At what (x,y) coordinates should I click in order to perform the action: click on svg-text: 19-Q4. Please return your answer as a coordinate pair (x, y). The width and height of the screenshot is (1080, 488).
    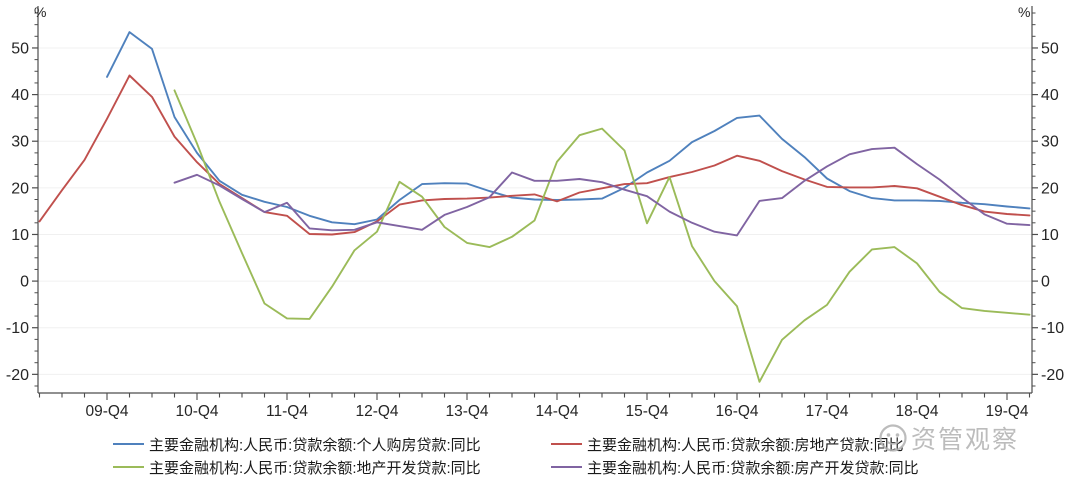
    Looking at the image, I should click on (1006, 411).